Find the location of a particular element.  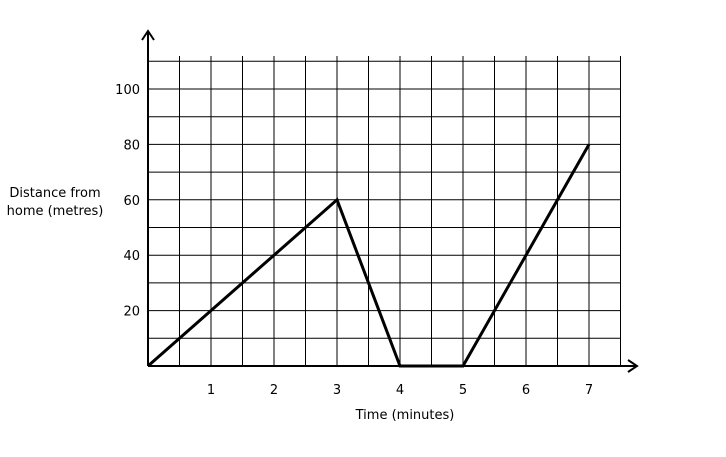

y-tick-label: 40 is located at coordinates (131, 256).